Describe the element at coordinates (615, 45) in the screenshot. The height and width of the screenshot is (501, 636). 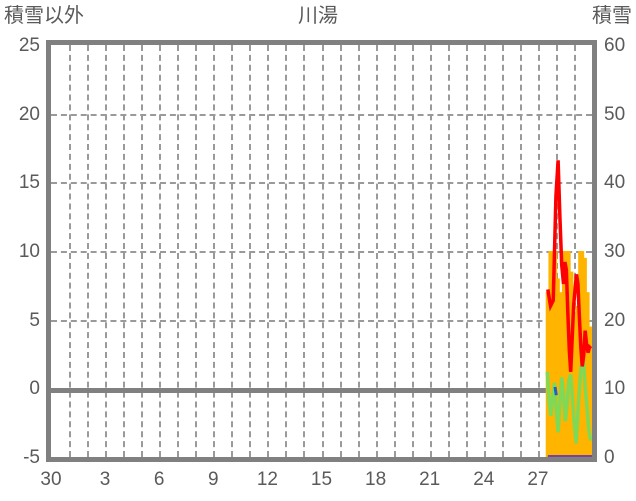
I see `y-tick-right: 60` at that location.